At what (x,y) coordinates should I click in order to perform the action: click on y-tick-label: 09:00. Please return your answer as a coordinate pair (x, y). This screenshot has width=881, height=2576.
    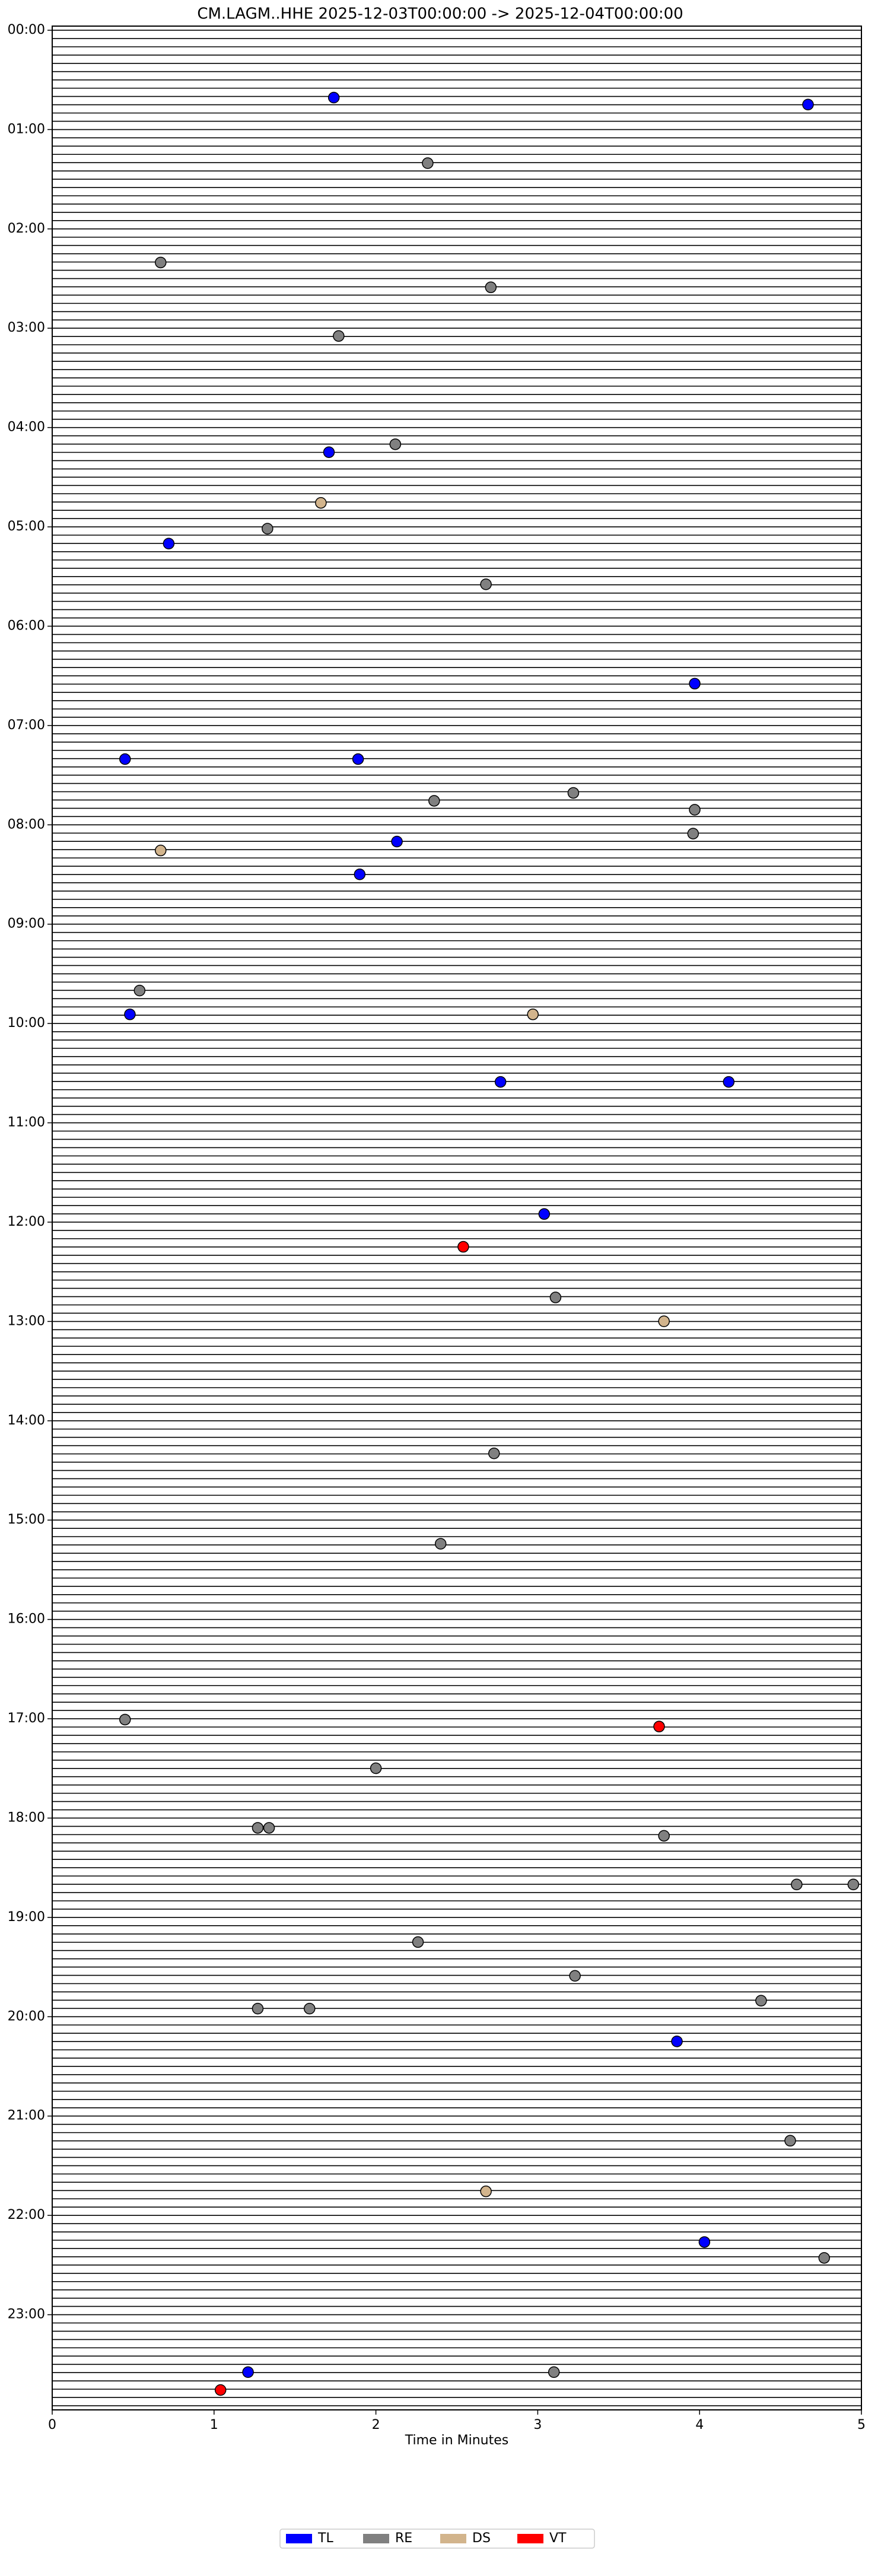
    Looking at the image, I should click on (27, 924).